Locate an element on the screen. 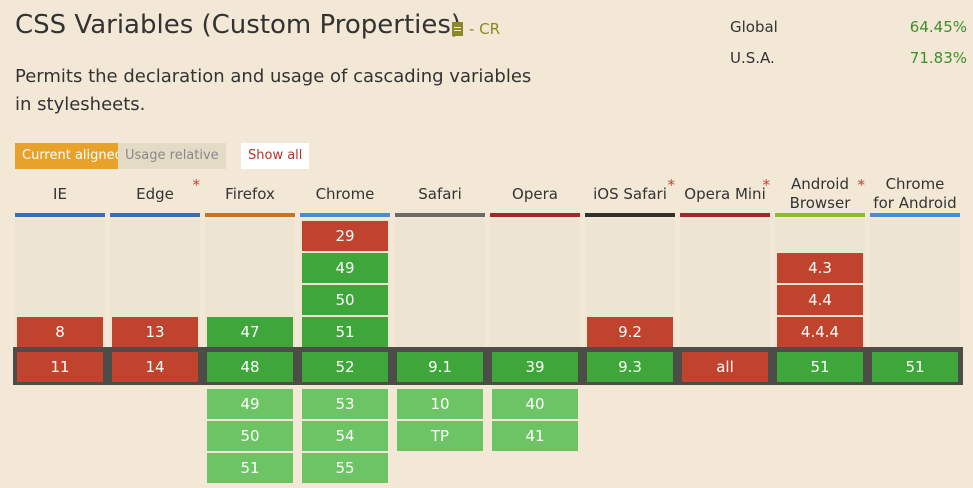 This screenshot has height=488, width=973. browser-name: Safari is located at coordinates (440, 193).